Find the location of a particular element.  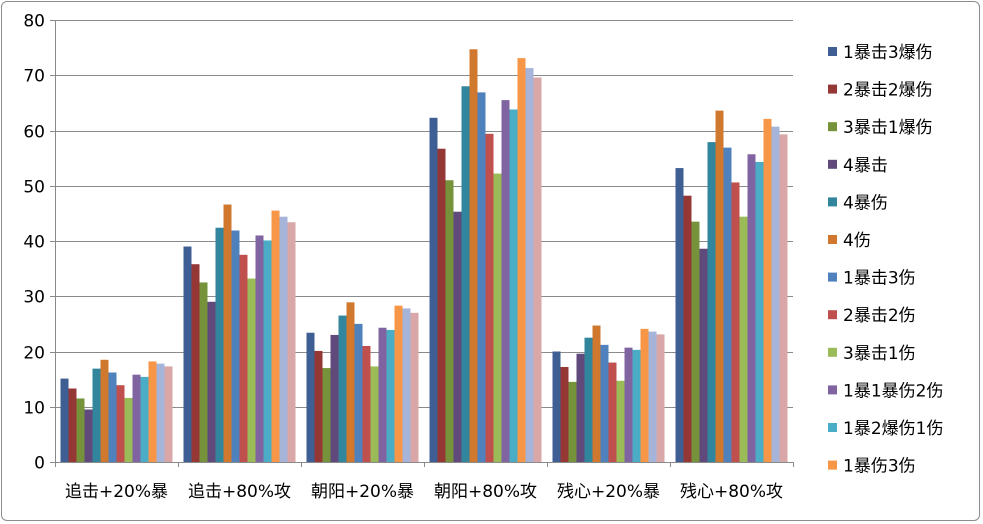

y-tick-label: 10 is located at coordinates (34, 409).